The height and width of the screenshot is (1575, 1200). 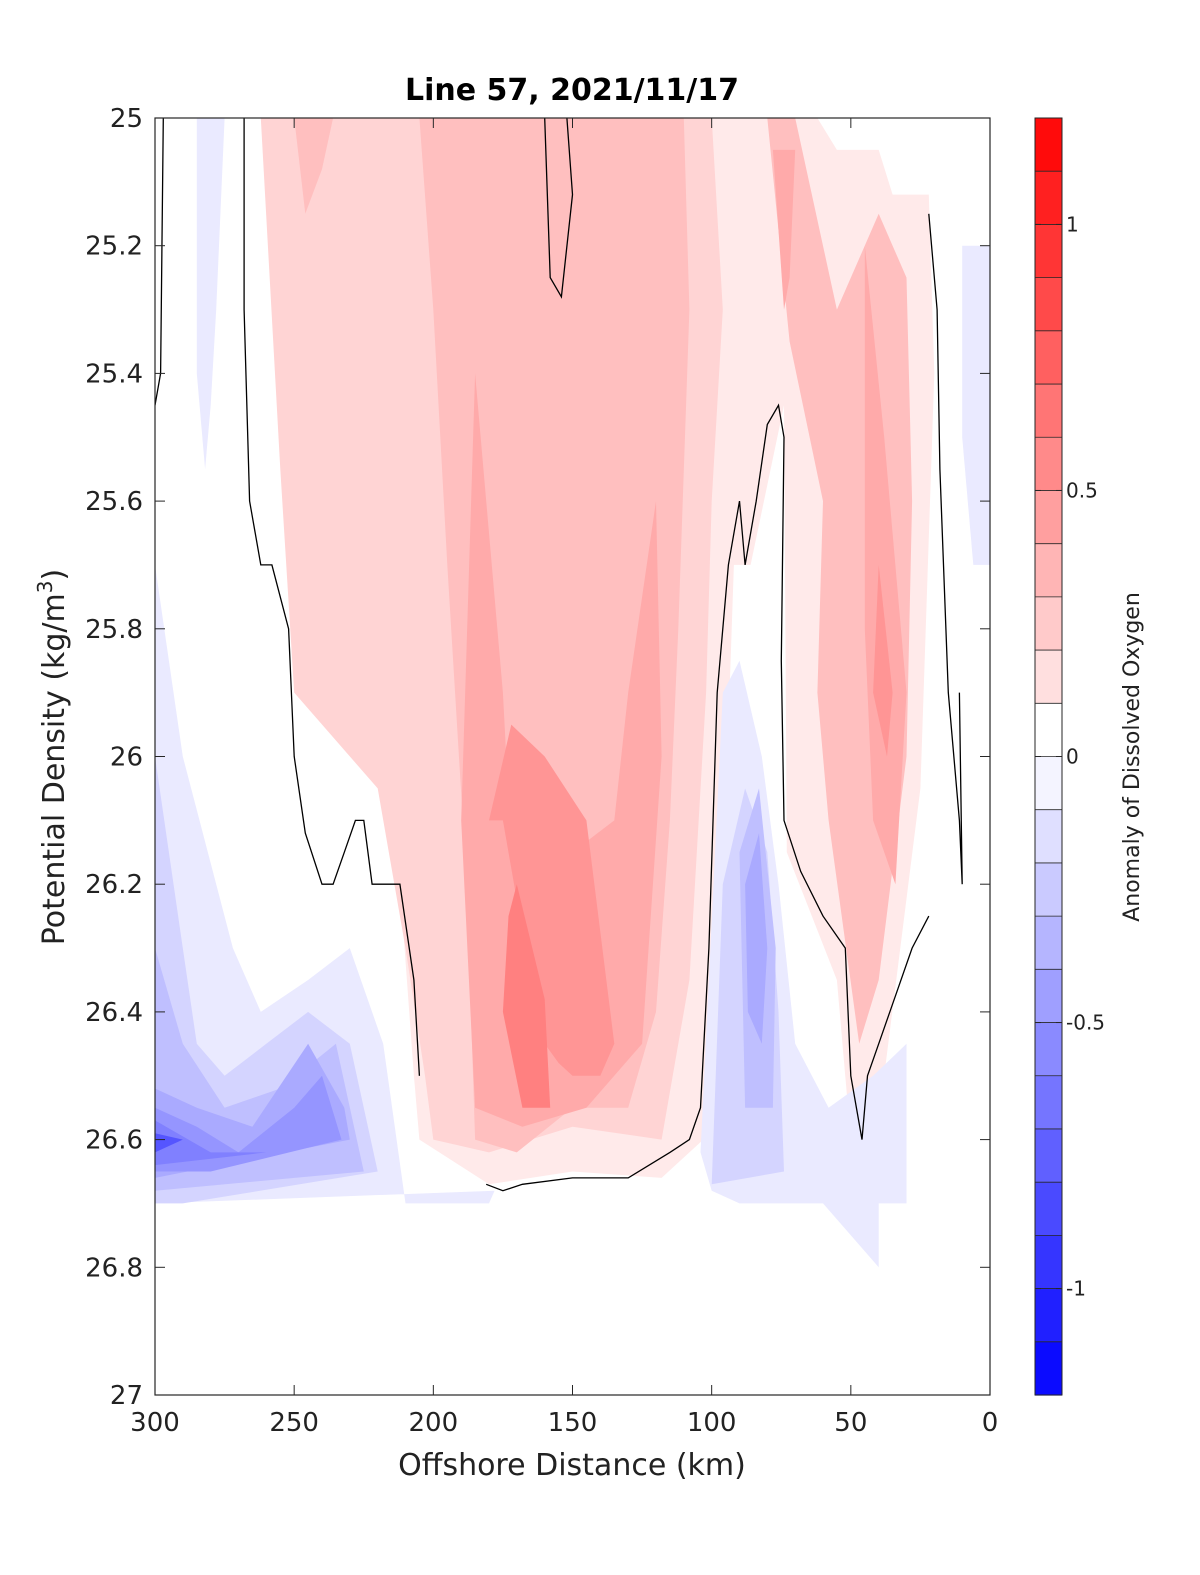 What do you see at coordinates (114, 1141) in the screenshot?
I see `y-tick-label: 26.6` at bounding box center [114, 1141].